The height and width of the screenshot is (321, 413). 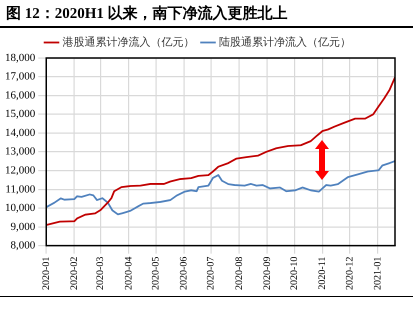 What do you see at coordinates (20, 58) in the screenshot?
I see `y-tick-label: 18,000` at bounding box center [20, 58].